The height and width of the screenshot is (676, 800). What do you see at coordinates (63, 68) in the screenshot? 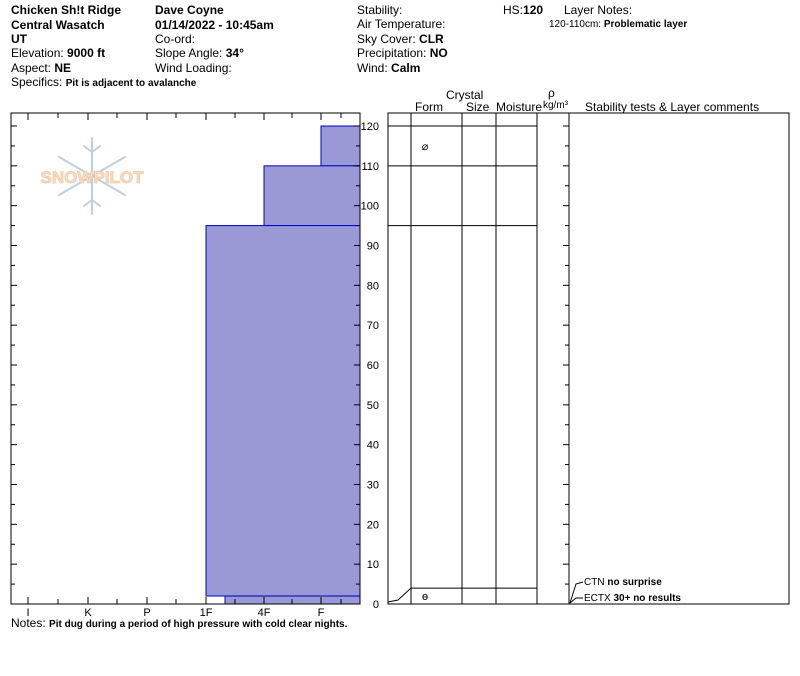
I see `aspect-value: NE` at bounding box center [63, 68].